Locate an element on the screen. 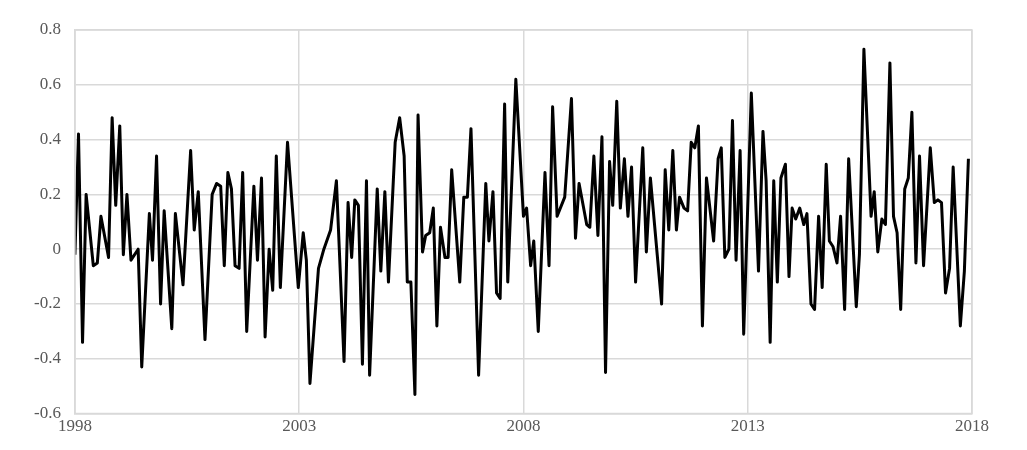 This screenshot has width=1027, height=450. x-tick-label: 2018 is located at coordinates (972, 426).